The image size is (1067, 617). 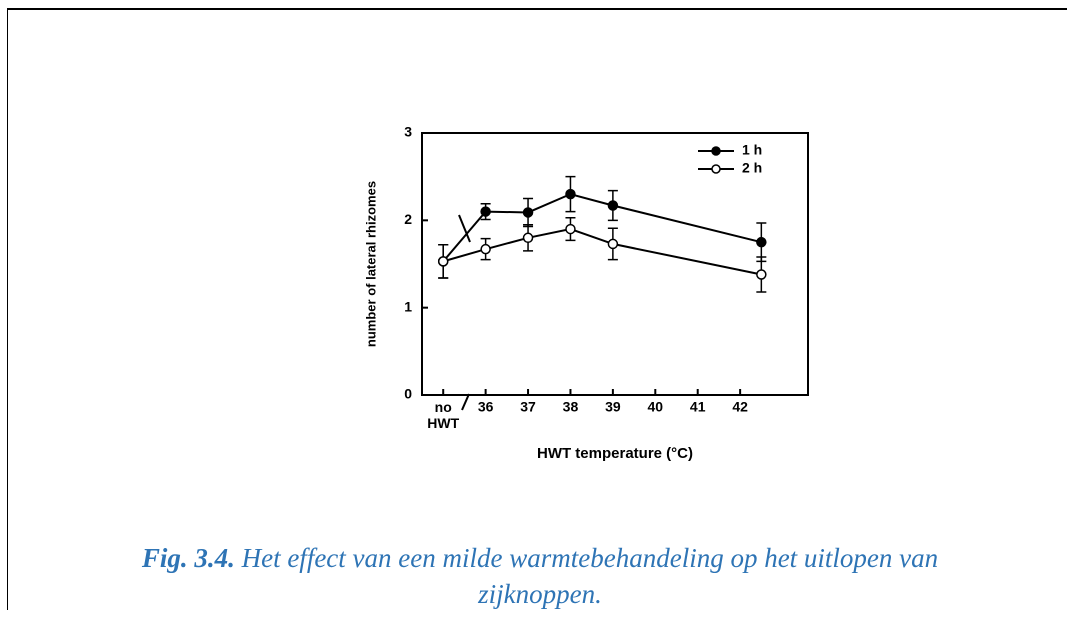 I want to click on x-tick-label: 36, so click(x=486, y=407).